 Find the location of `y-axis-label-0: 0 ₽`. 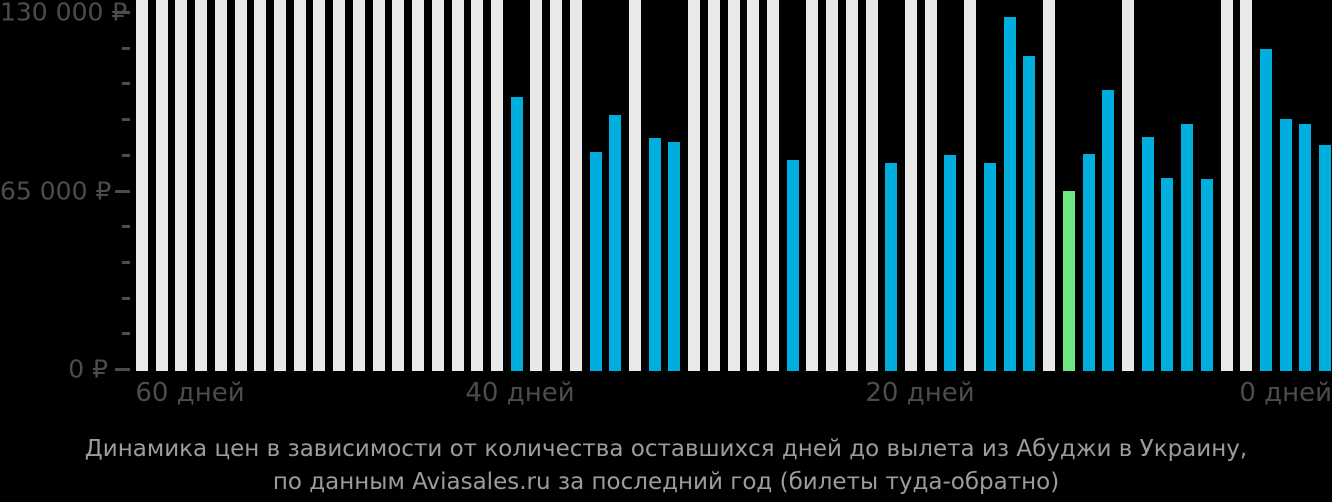

y-axis-label-0: 0 ₽ is located at coordinates (88, 369).